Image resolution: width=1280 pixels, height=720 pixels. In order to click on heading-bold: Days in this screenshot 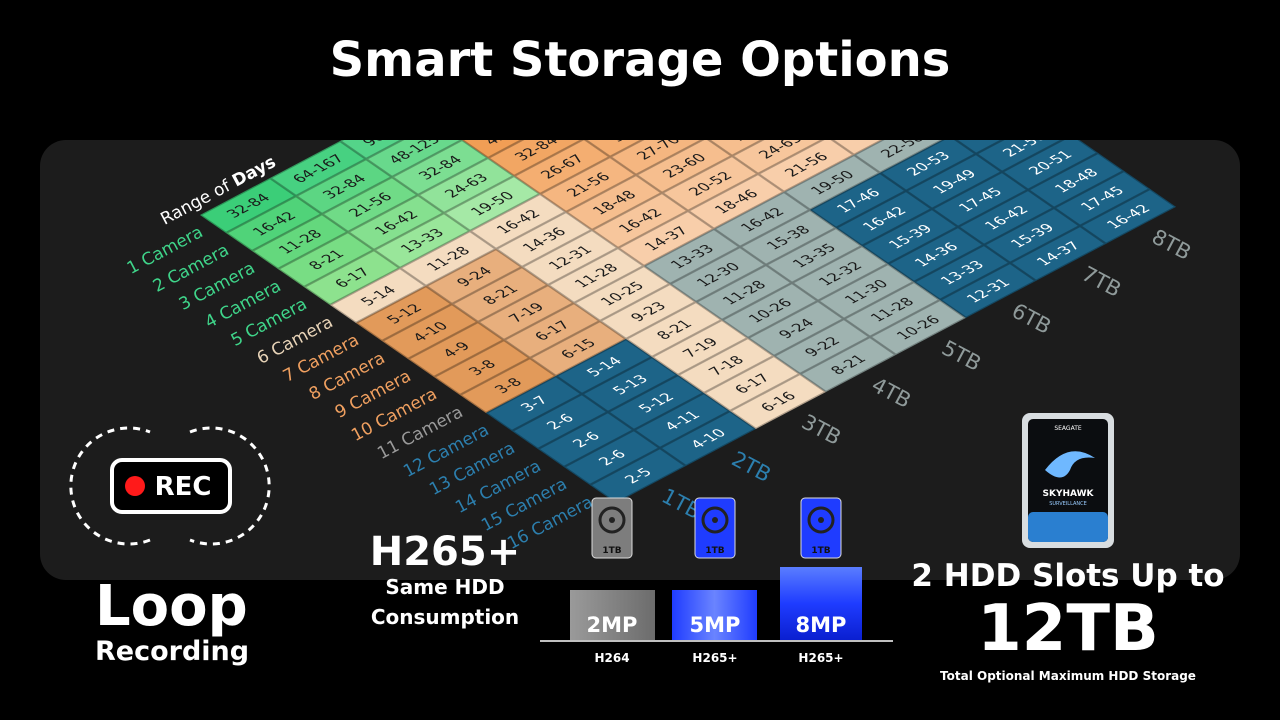, I will do `click(254, 171)`.